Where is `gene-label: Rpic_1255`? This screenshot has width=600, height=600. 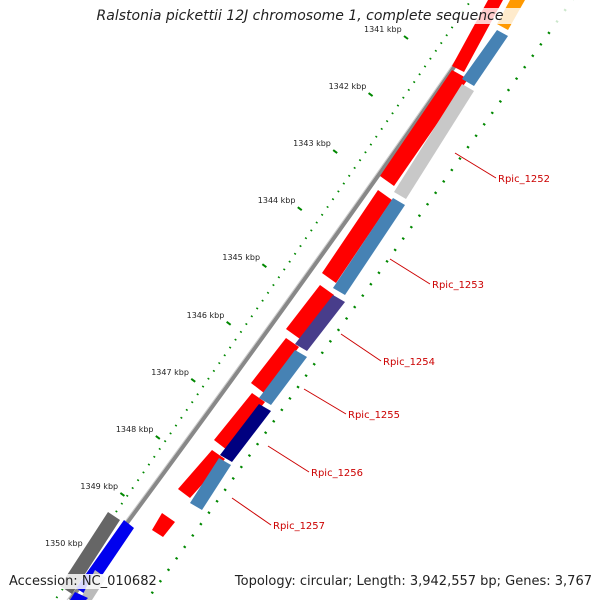 gene-label: Rpic_1255 is located at coordinates (374, 415).